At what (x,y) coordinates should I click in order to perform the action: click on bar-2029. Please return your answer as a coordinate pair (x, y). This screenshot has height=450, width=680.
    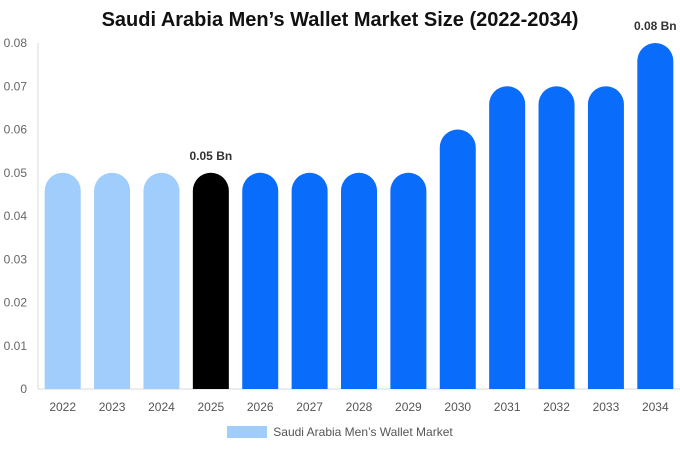
    Looking at the image, I should click on (408, 280).